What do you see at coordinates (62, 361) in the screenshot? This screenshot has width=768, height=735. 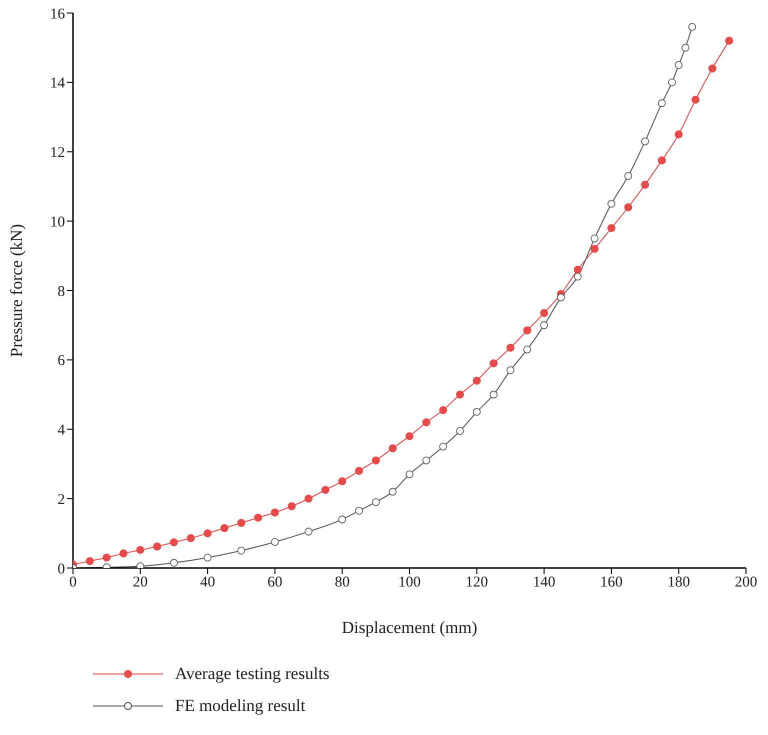 I see `y-tick-label: 6` at bounding box center [62, 361].